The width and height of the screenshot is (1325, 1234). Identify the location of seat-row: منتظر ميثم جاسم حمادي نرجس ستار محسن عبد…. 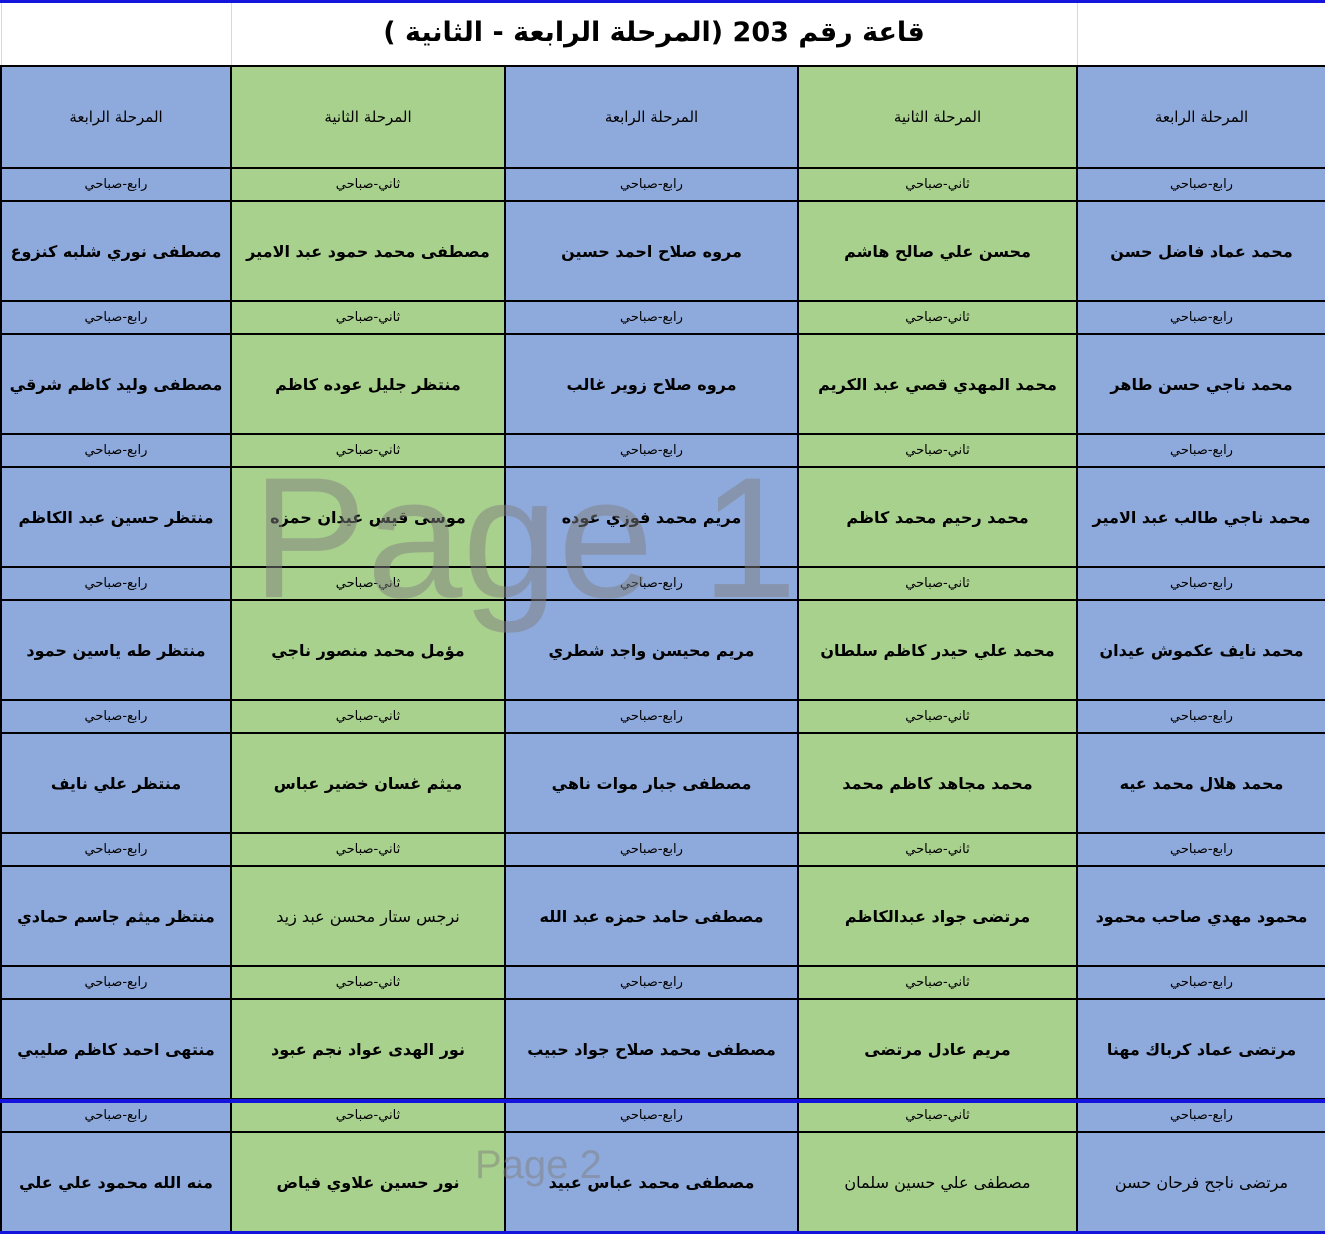
(662, 916).